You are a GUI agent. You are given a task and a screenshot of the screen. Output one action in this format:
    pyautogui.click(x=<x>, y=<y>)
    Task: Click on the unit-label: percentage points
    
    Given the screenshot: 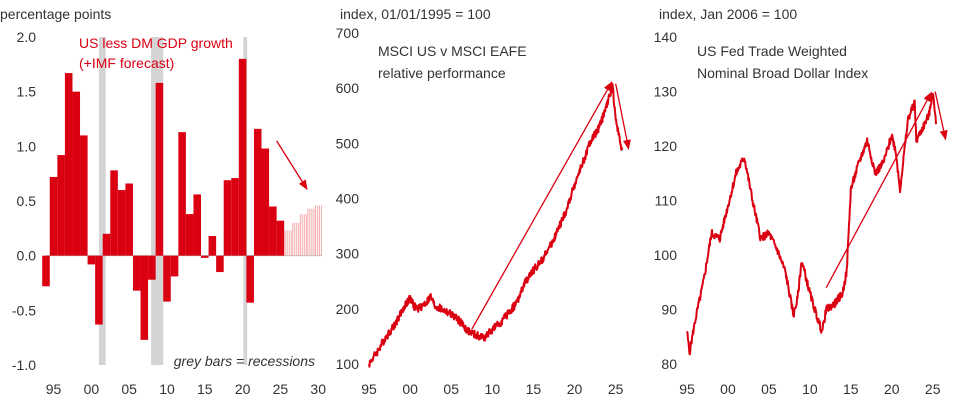 What is the action you would take?
    pyautogui.click(x=55, y=14)
    